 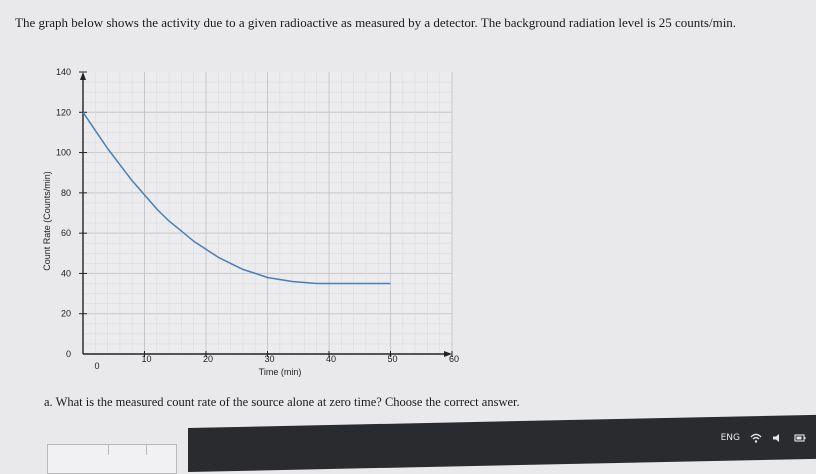 What do you see at coordinates (83, 76) in the screenshot?
I see `y-axis-arrow` at bounding box center [83, 76].